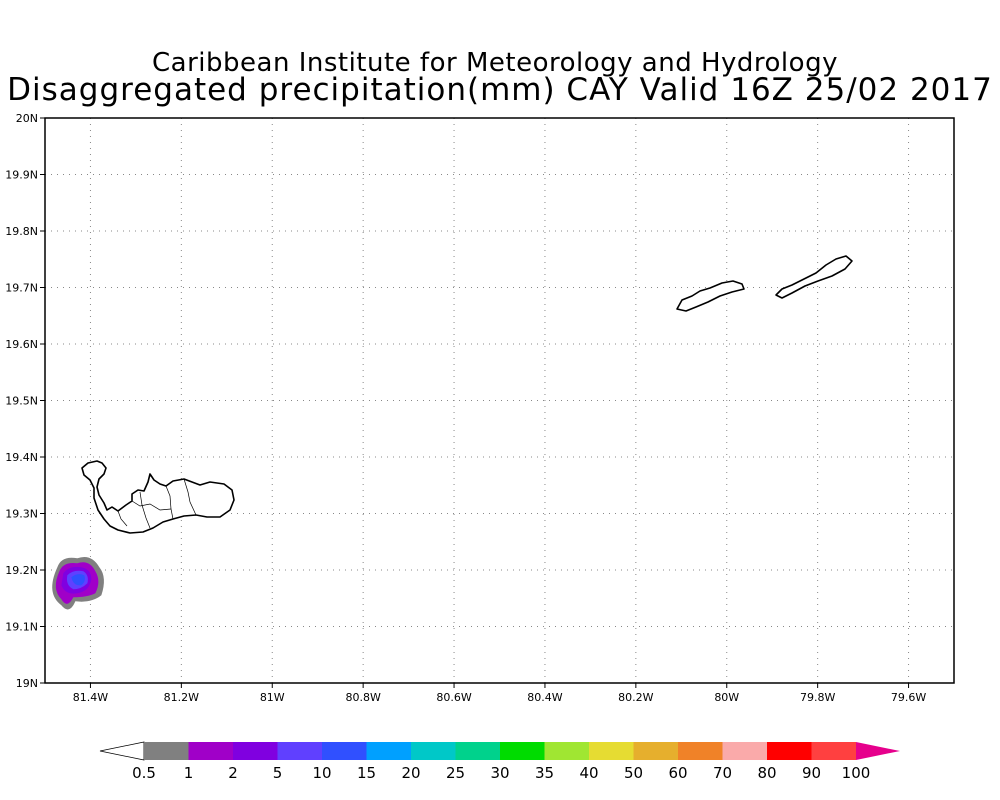 This screenshot has height=800, width=1000. I want to click on colorbar-label: 25, so click(455, 773).